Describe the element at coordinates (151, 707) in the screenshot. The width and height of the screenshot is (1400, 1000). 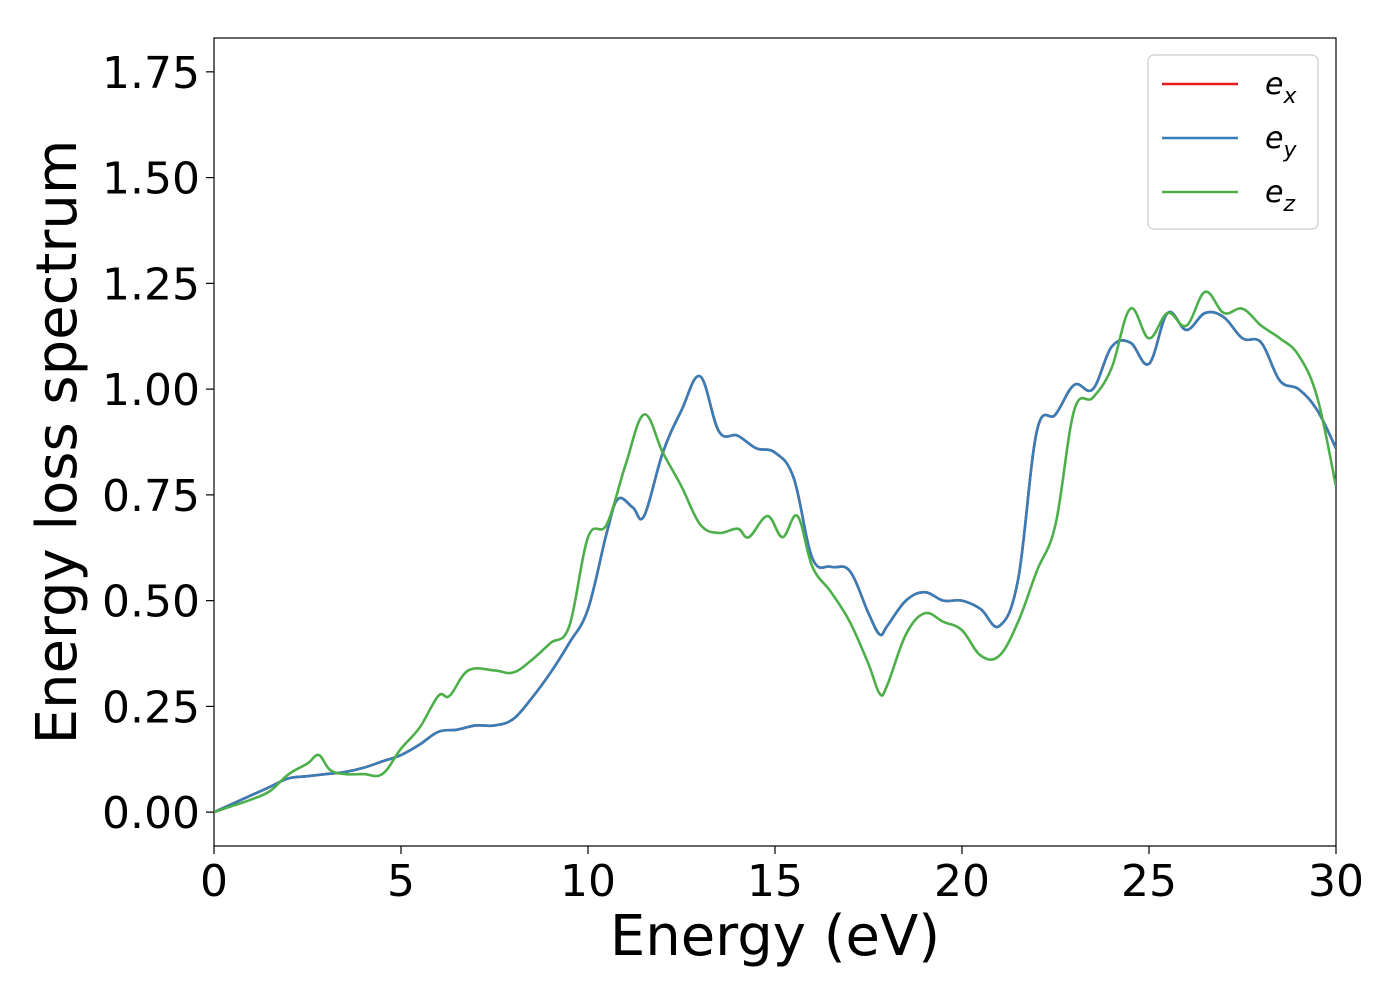
I see `y-tick-label: 0.25` at that location.